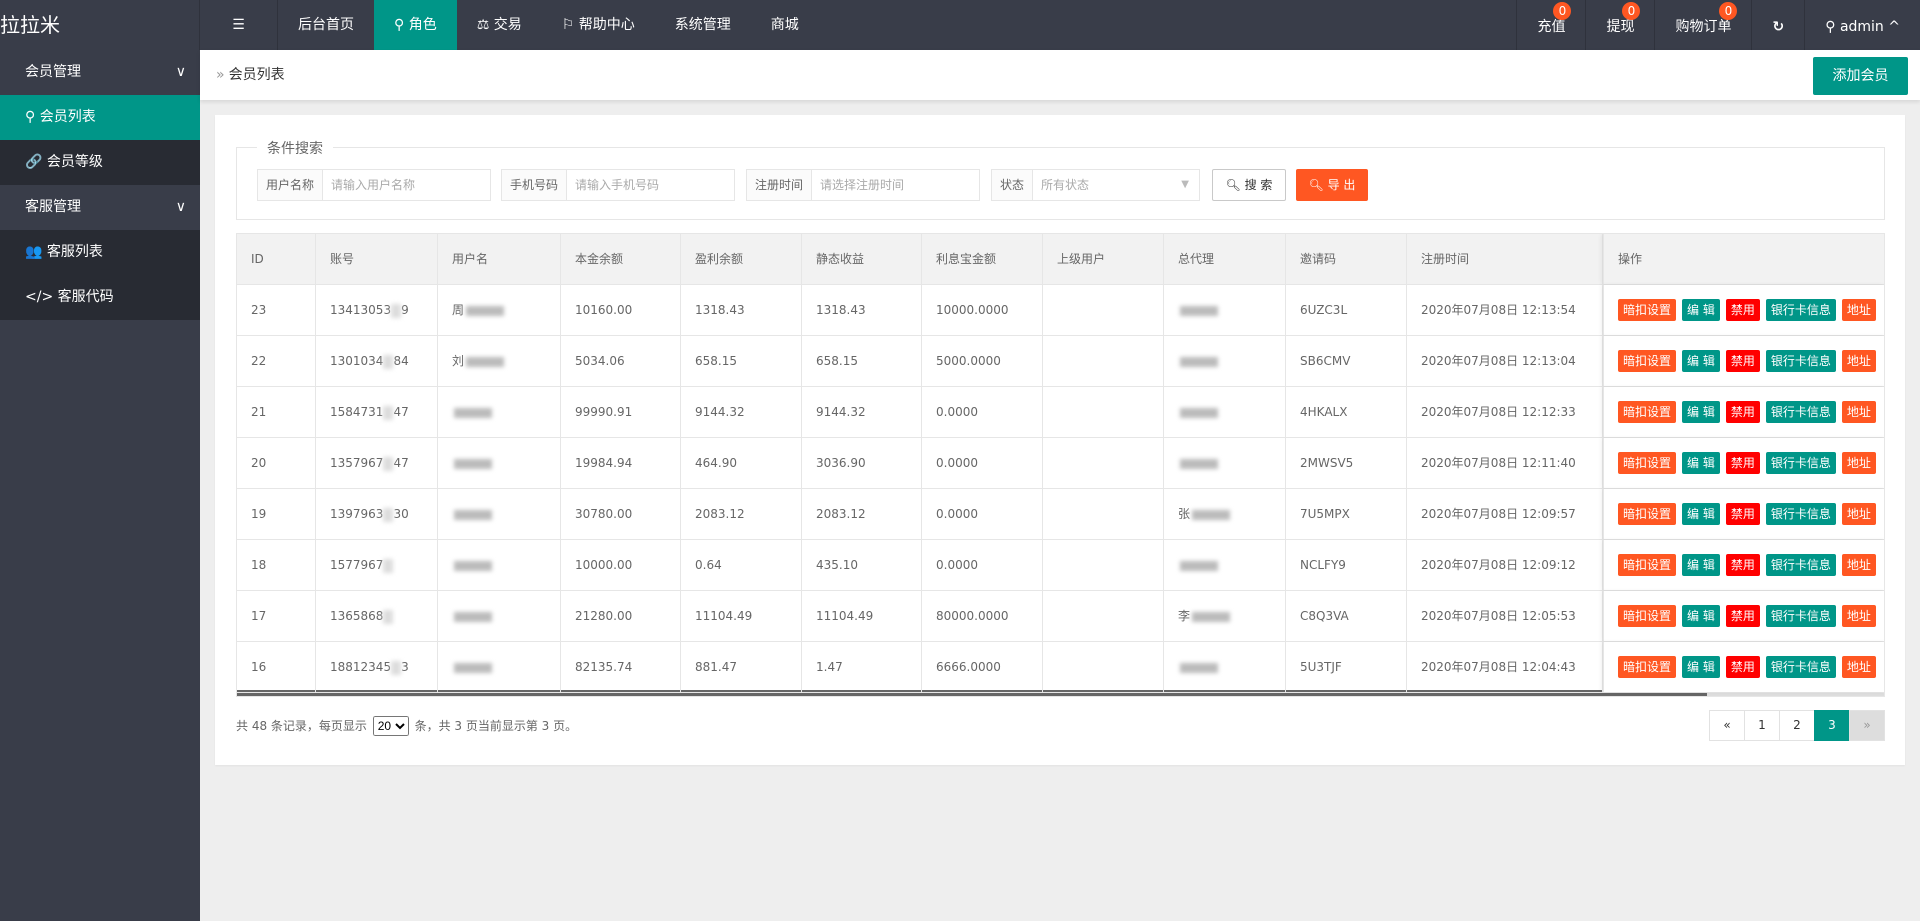 Image resolution: width=1920 pixels, height=921 pixels. Describe the element at coordinates (180, 72) in the screenshot. I see `chevron-down-icon: ∨` at that location.